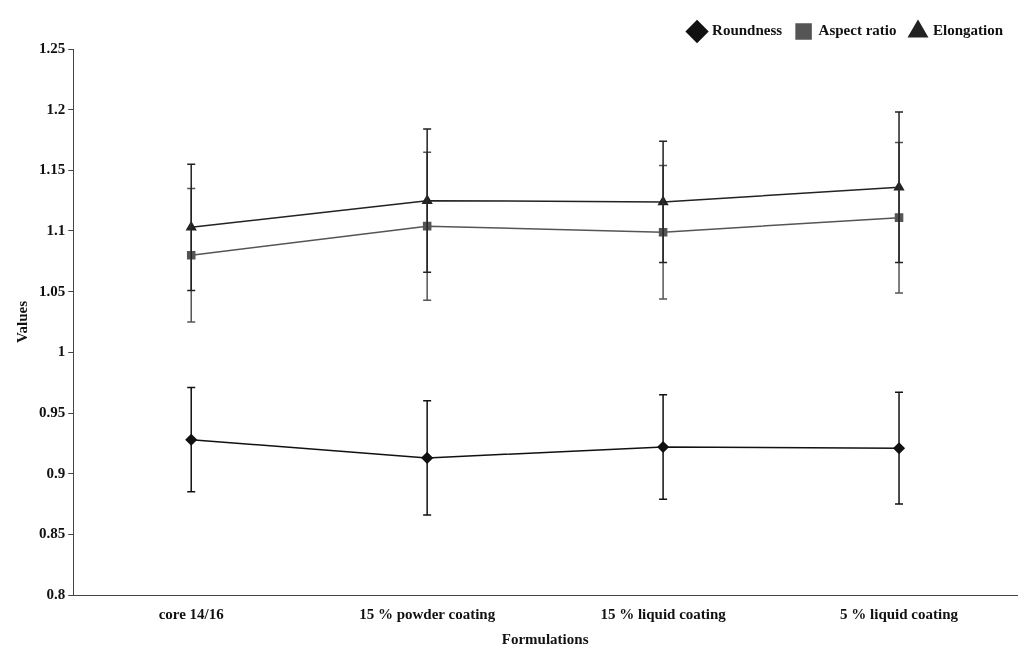 The image size is (1027, 663). I want to click on y-tick-label: 1.05, so click(52, 290).